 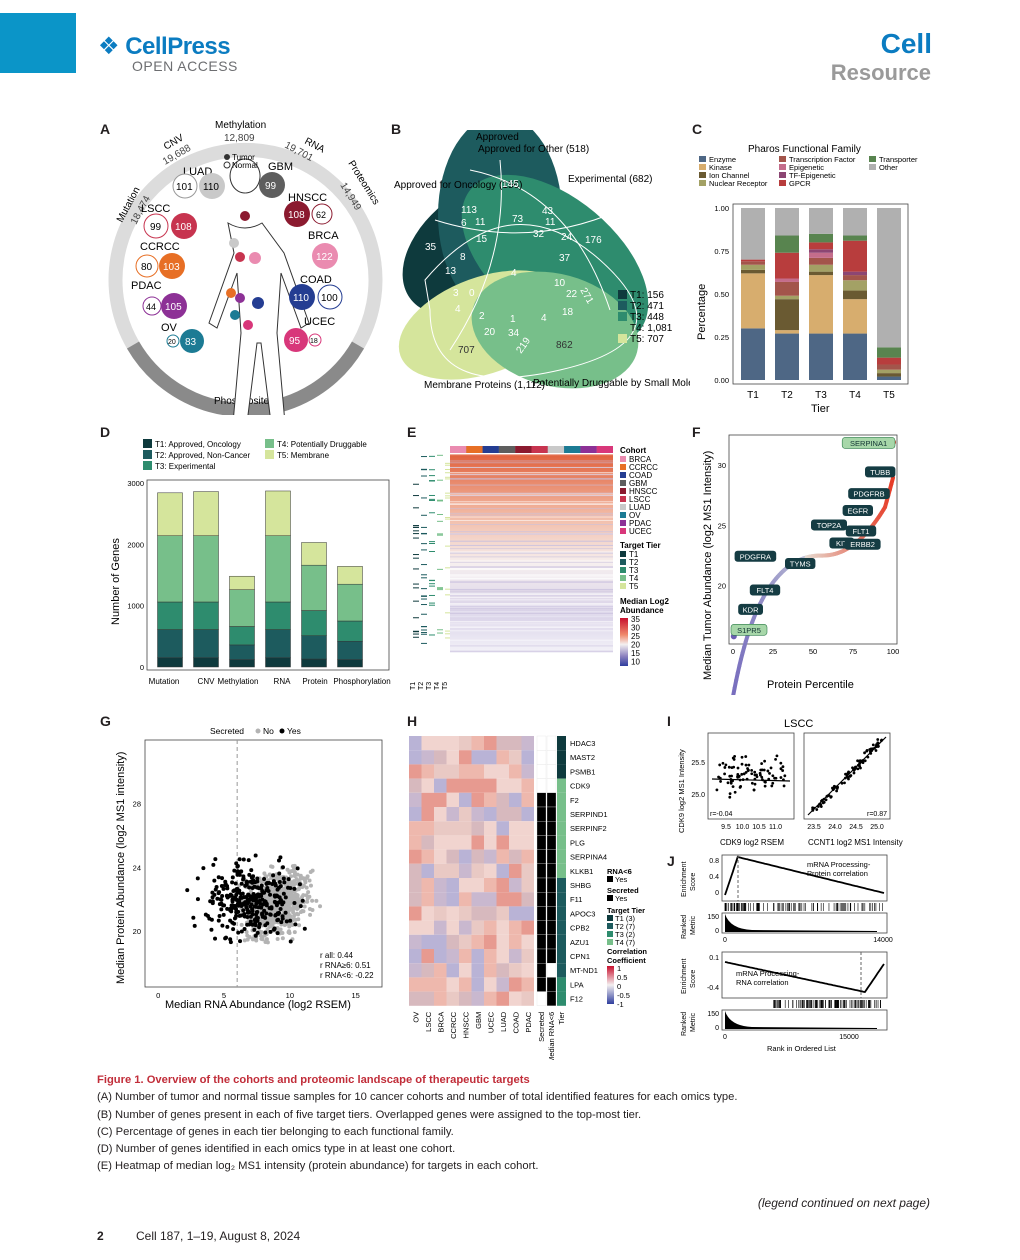 What do you see at coordinates (593, 240) in the screenshot?
I see `venn-count: 176` at bounding box center [593, 240].